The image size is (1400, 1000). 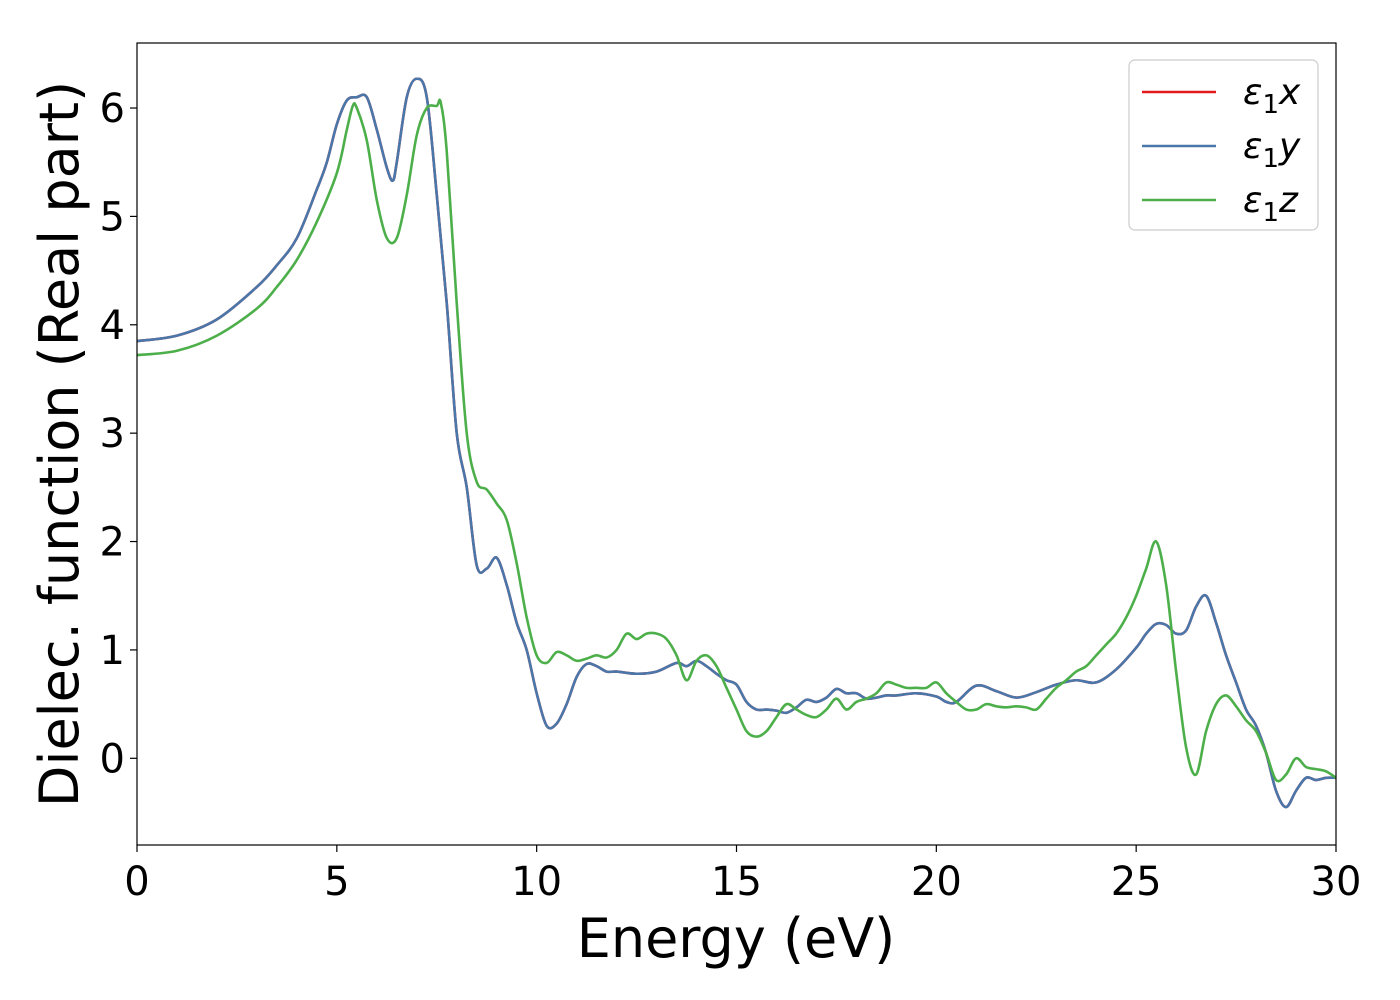 I want to click on x-axis: 0 5 10 15 20 25 30, so click(x=742, y=875).